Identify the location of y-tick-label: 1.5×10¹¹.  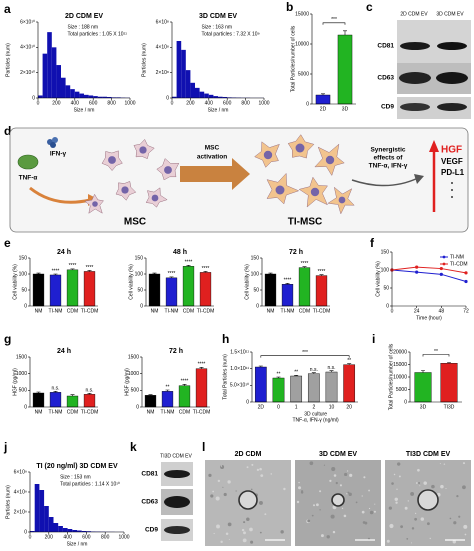
(239, 352).